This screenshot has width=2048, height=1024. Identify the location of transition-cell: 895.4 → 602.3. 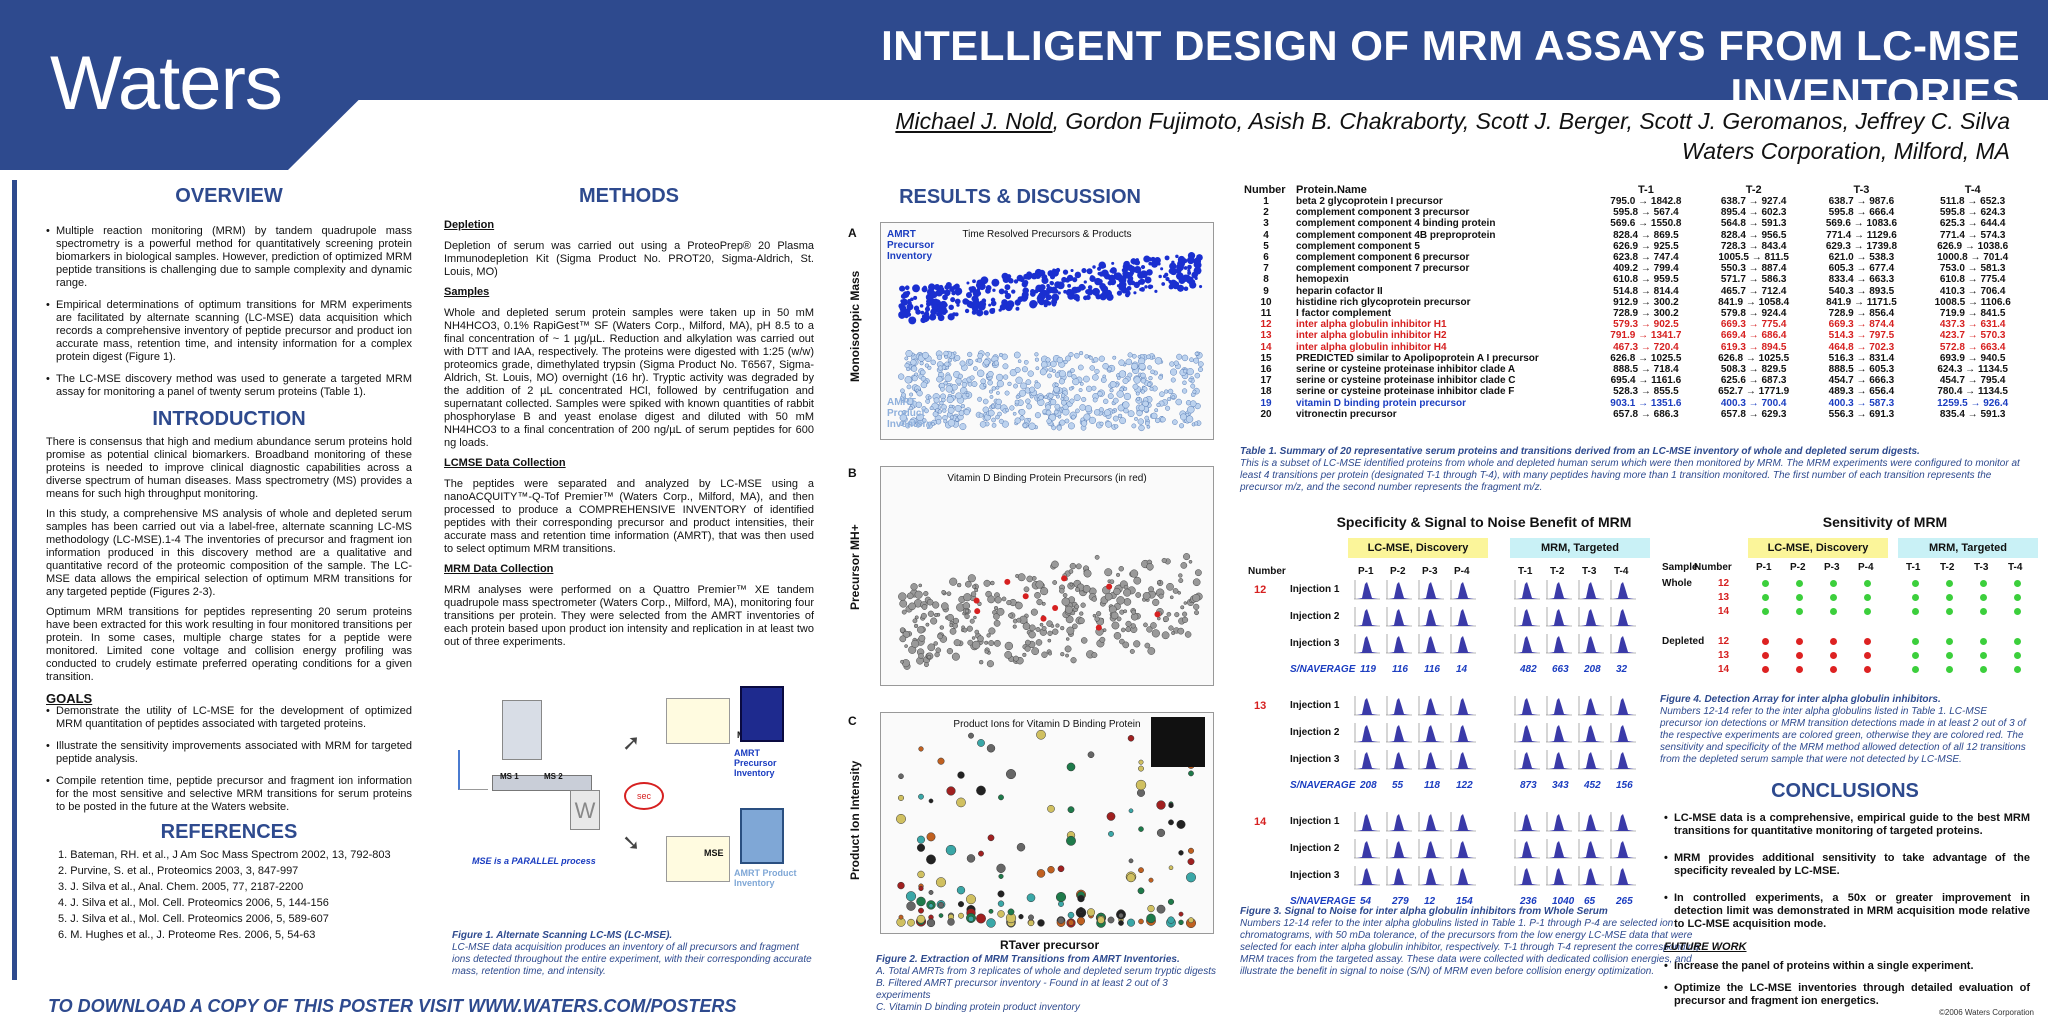
(1753, 213).